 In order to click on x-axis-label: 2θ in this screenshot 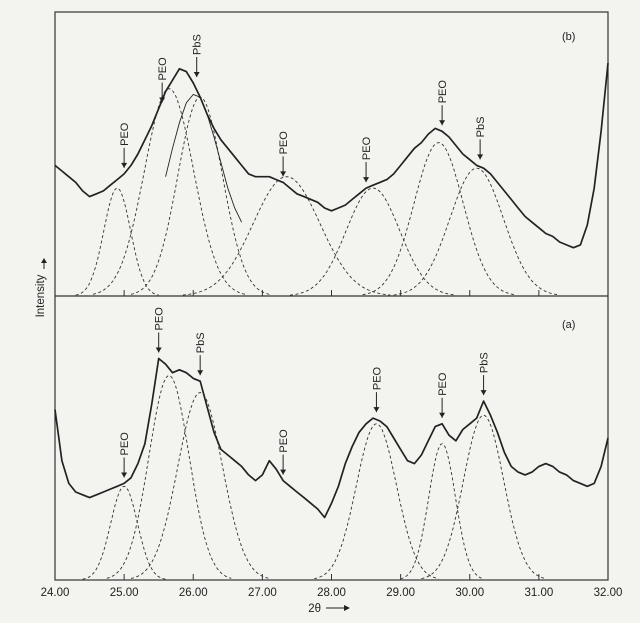, I will do `click(314, 609)`.